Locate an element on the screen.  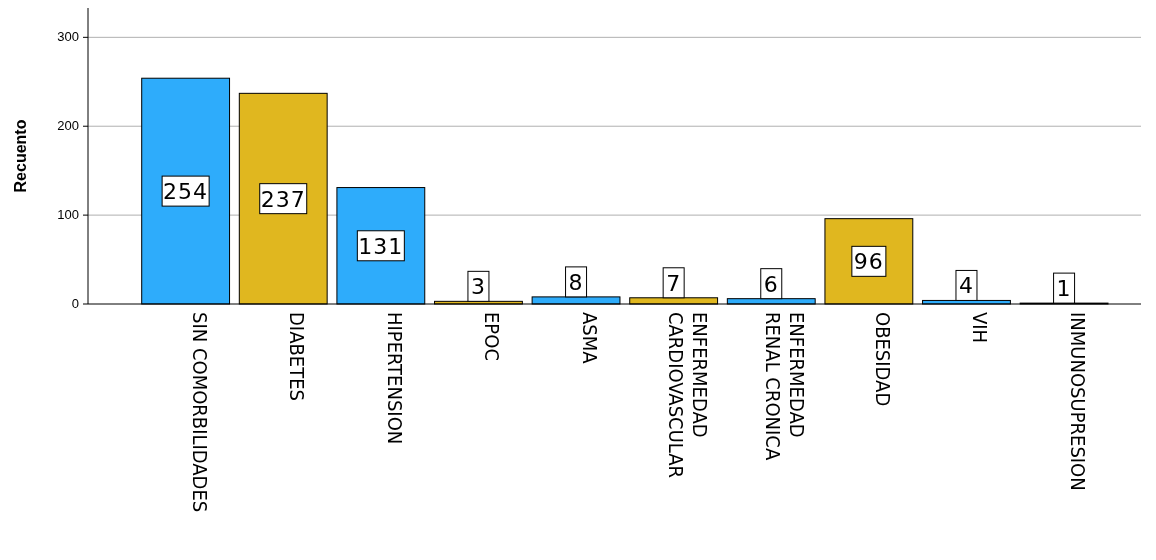
y-tick-label: 200 is located at coordinates (68, 126).